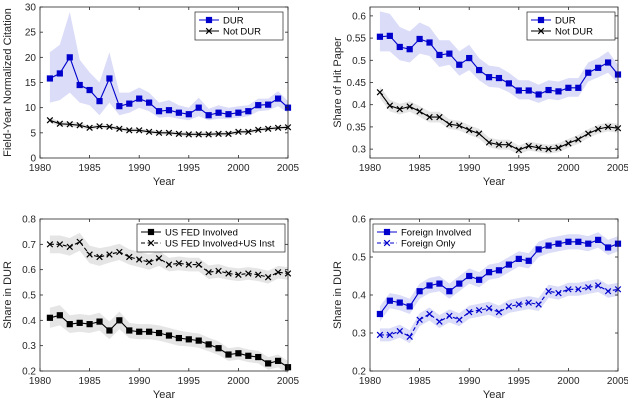 This screenshot has width=628, height=403. What do you see at coordinates (8, 295) in the screenshot?
I see `y-axis-label: Share in DUR` at bounding box center [8, 295].